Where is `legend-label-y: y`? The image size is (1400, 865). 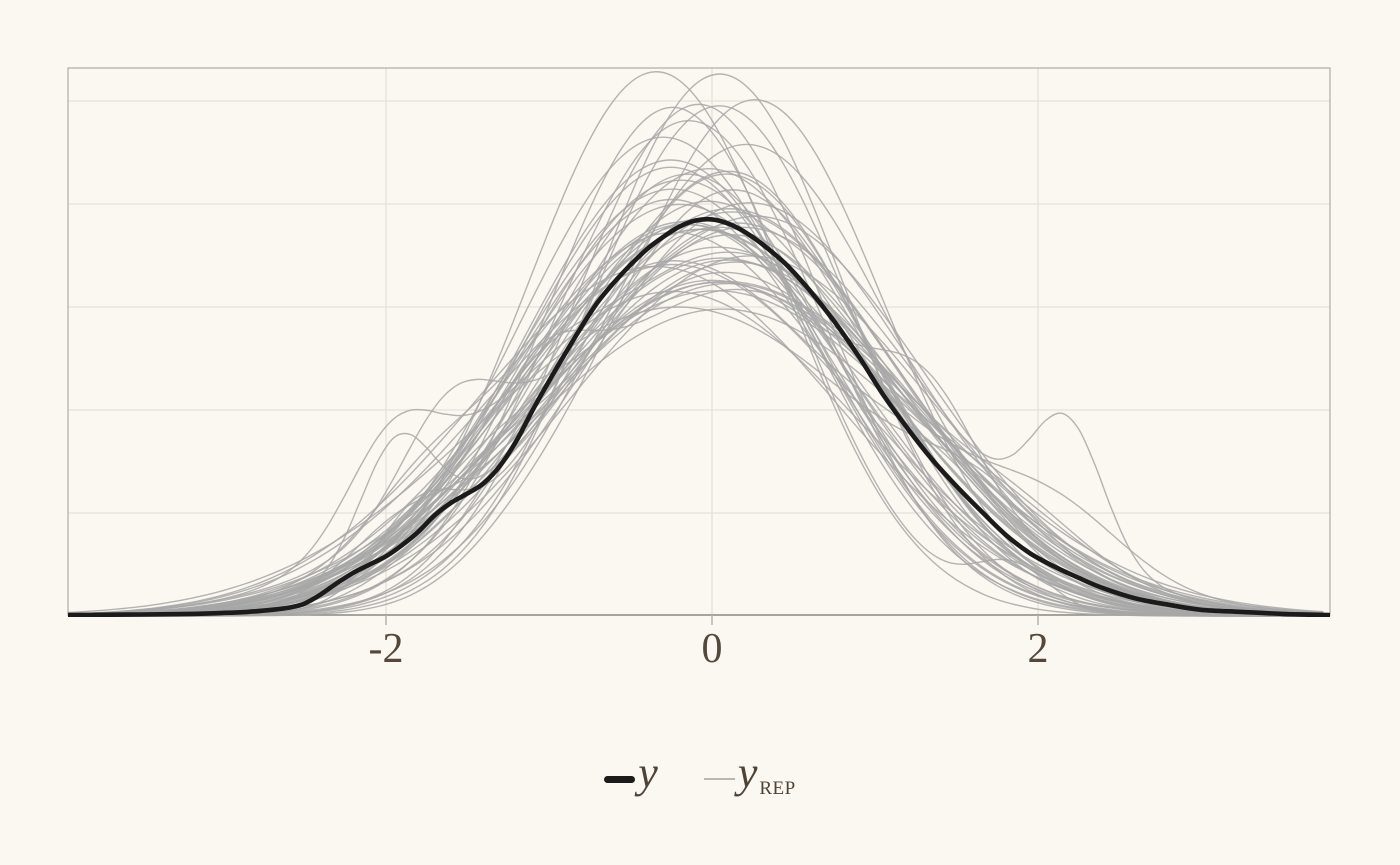
legend-label-y: y is located at coordinates (648, 772).